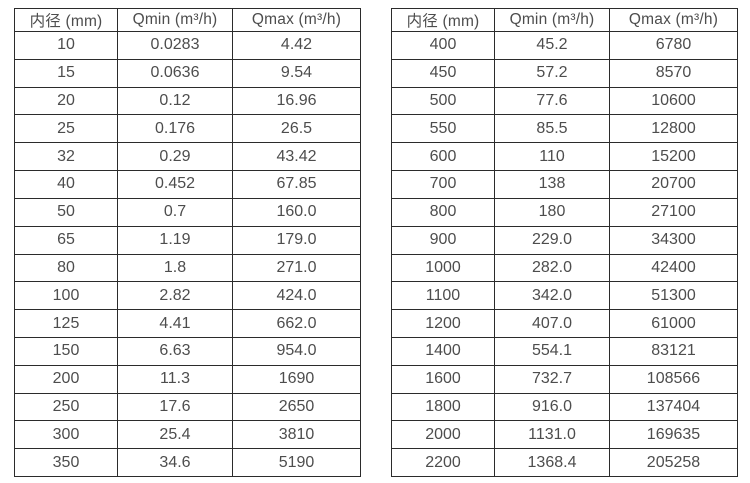  I want to click on table-cell: 61000, so click(673, 323).